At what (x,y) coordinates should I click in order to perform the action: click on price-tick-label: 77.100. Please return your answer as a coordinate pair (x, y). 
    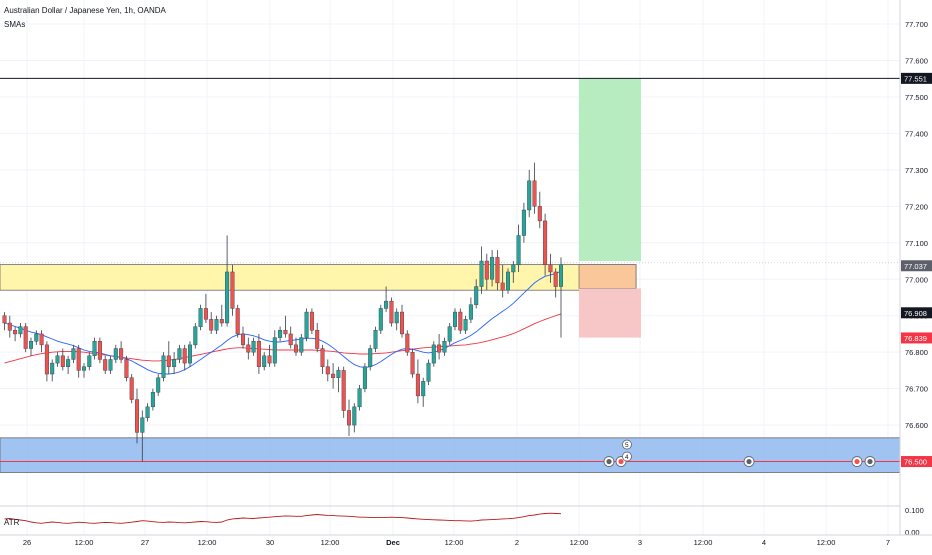
    Looking at the image, I should click on (916, 243).